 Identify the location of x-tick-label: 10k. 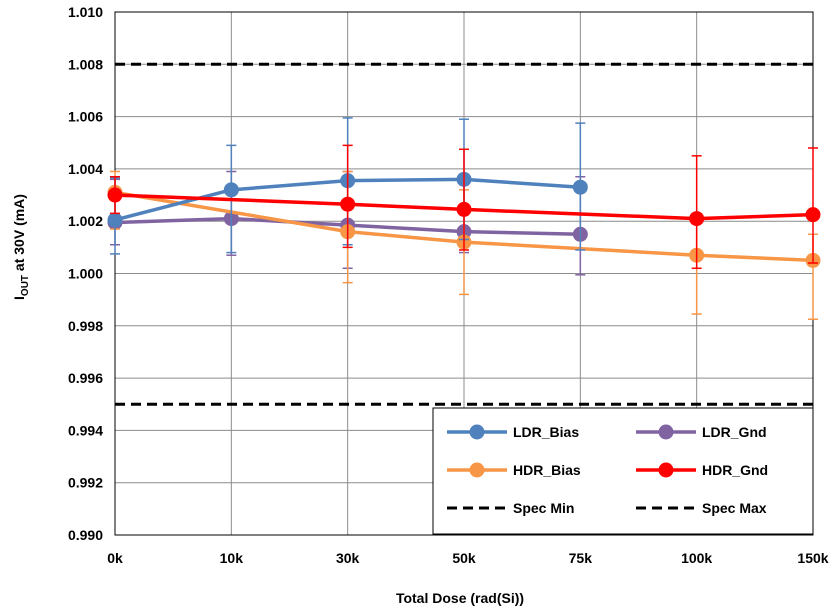
(232, 558).